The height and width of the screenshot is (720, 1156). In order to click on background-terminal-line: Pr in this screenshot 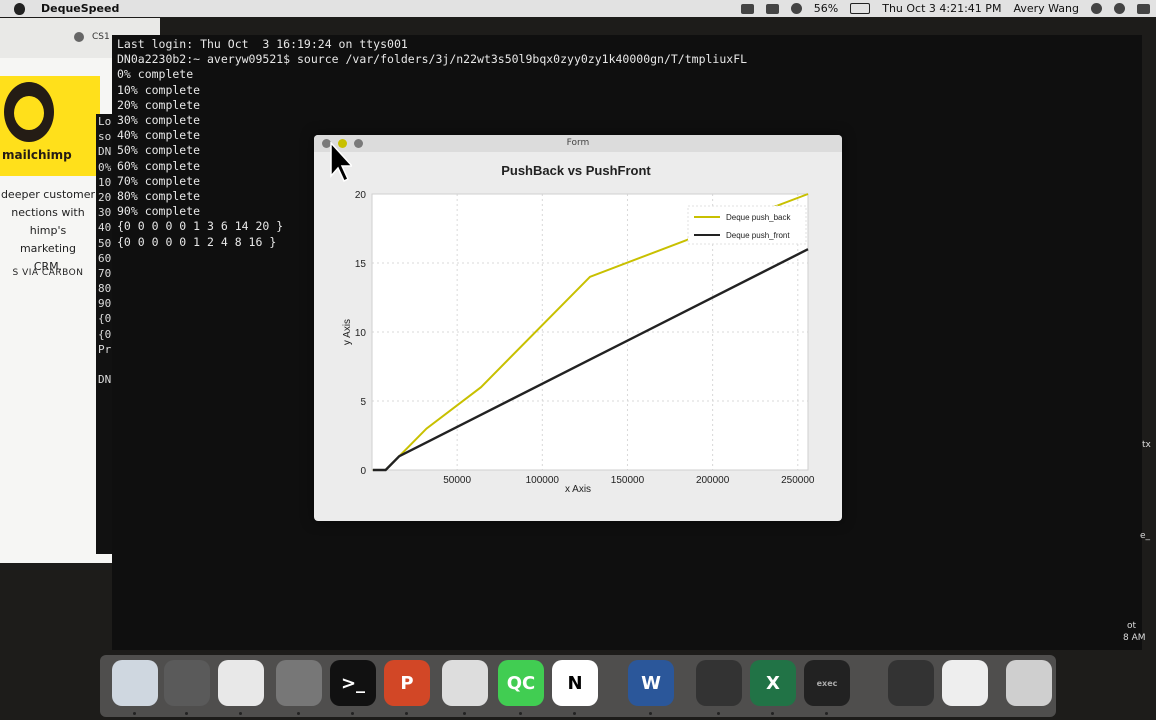, I will do `click(105, 349)`.